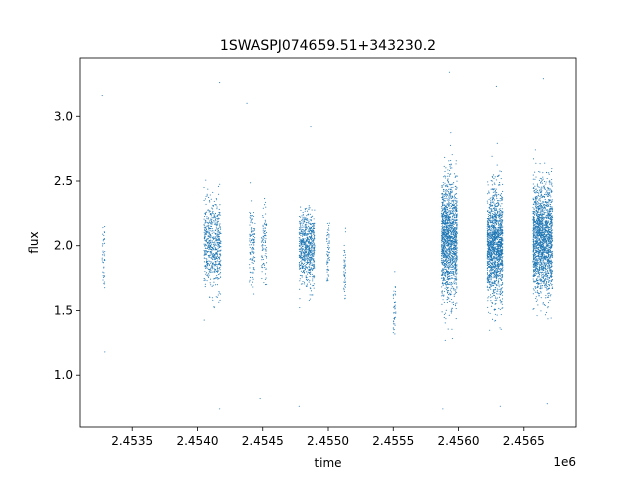  Describe the element at coordinates (328, 46) in the screenshot. I see `chart-title: 1SWASPJ074659.51+343230.2` at that location.